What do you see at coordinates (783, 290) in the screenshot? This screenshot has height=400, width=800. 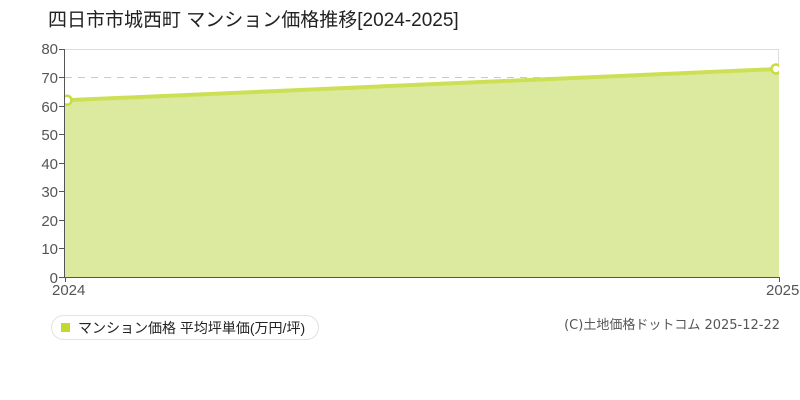 I see `x-tick-label-2025: 2025` at bounding box center [783, 290].